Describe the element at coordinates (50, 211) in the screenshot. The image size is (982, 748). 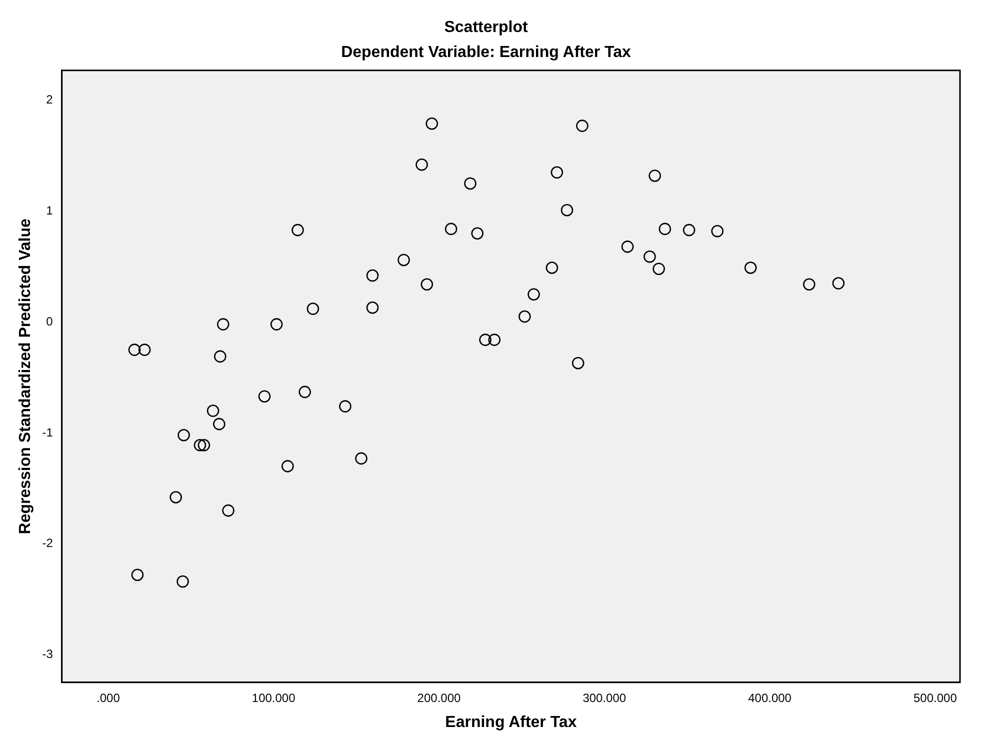
I see `y-tick-label: 1` at that location.